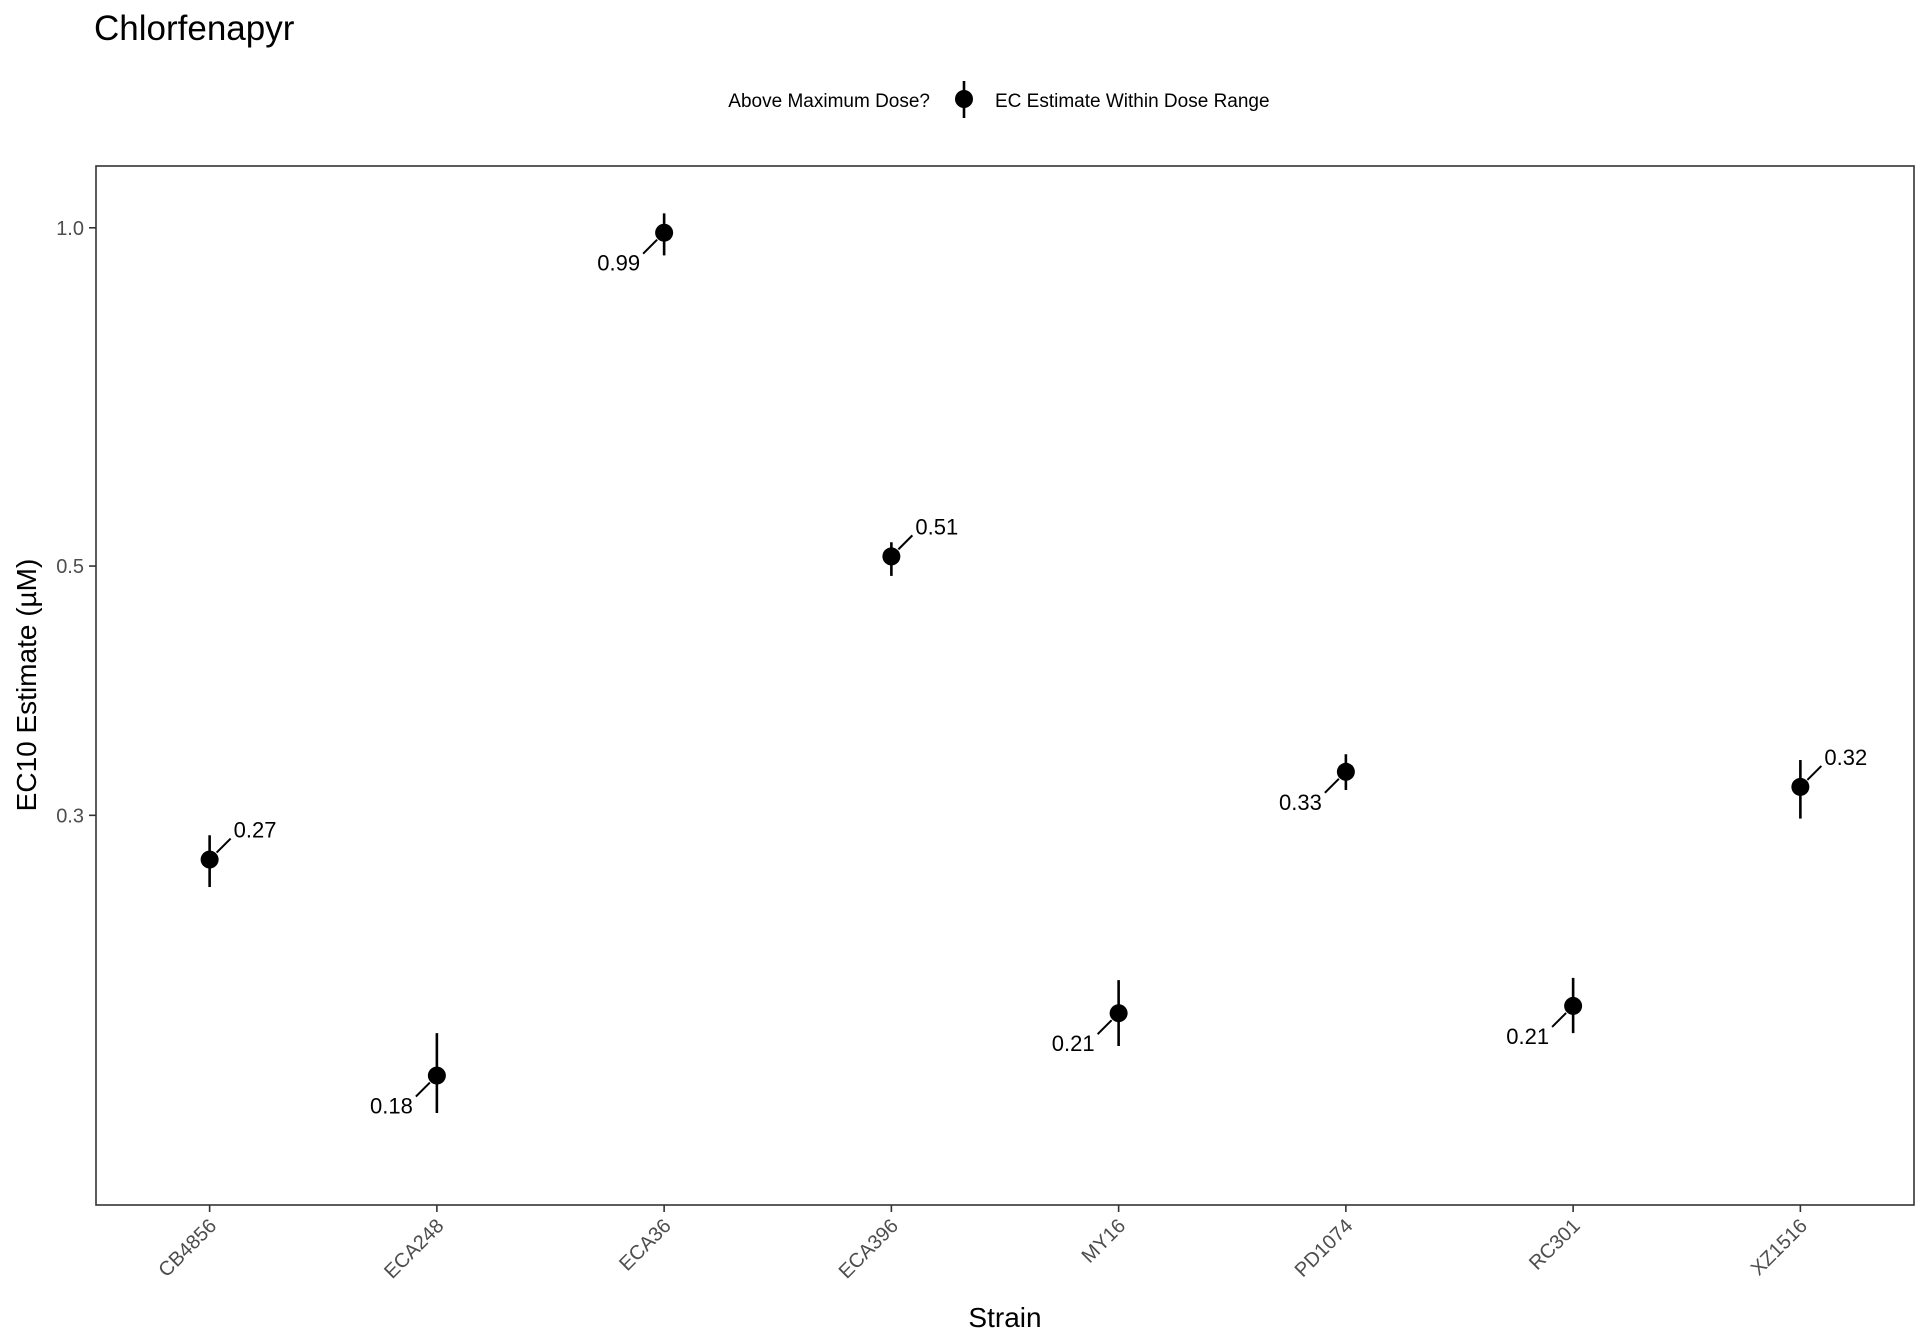 The image size is (1920, 1344). I want to click on x-tick-label: PD1074, so click(1324, 1248).